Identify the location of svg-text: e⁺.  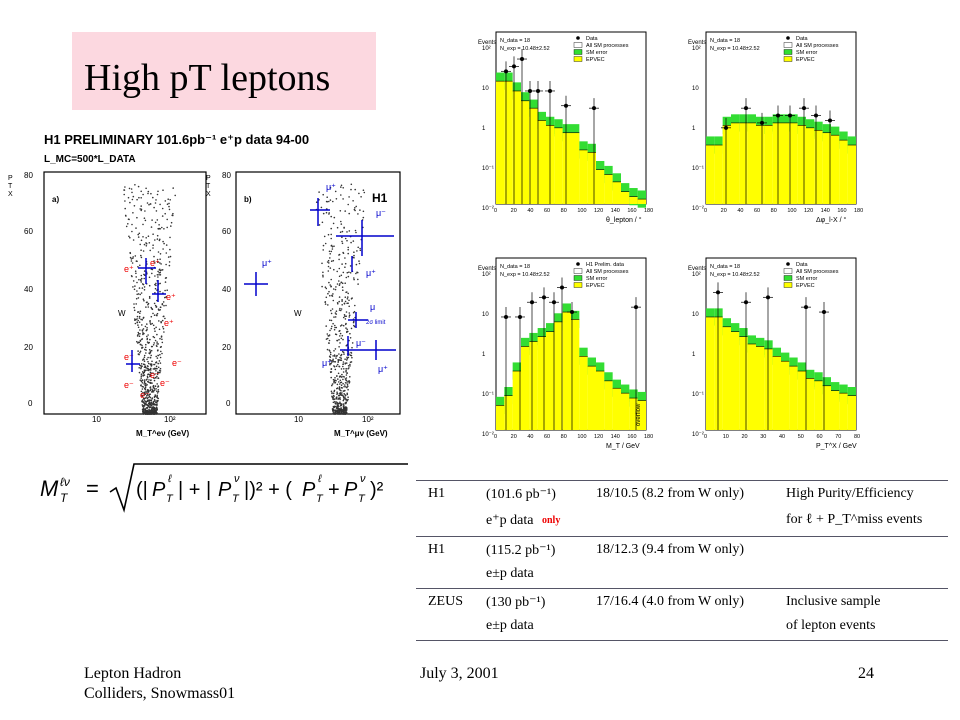
(169, 323).